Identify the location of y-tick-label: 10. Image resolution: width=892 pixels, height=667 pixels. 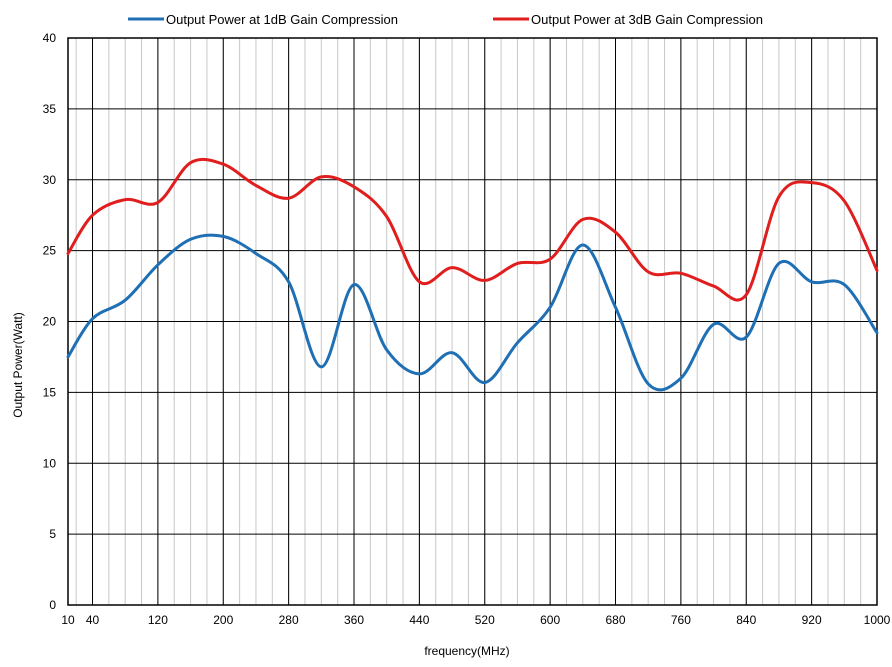
(50, 463).